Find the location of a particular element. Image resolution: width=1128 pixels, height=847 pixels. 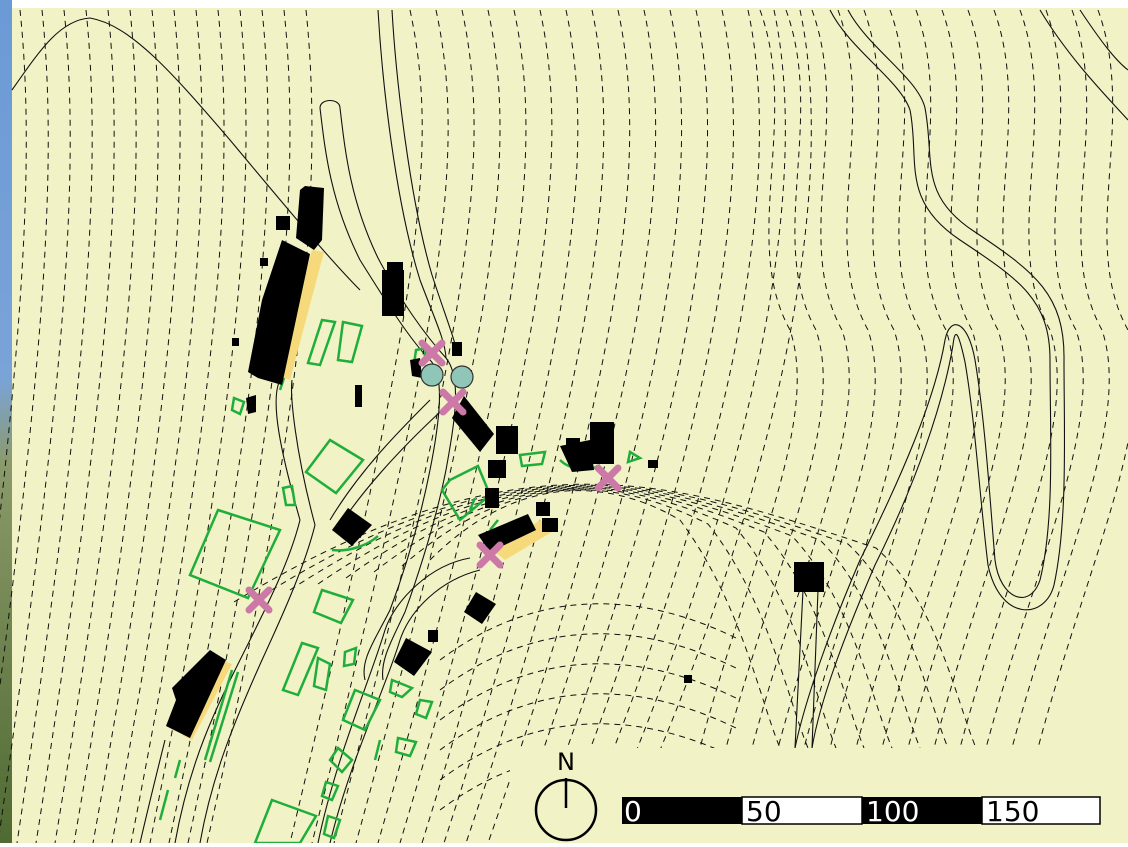

terrace is located at coordinates (525, 540).